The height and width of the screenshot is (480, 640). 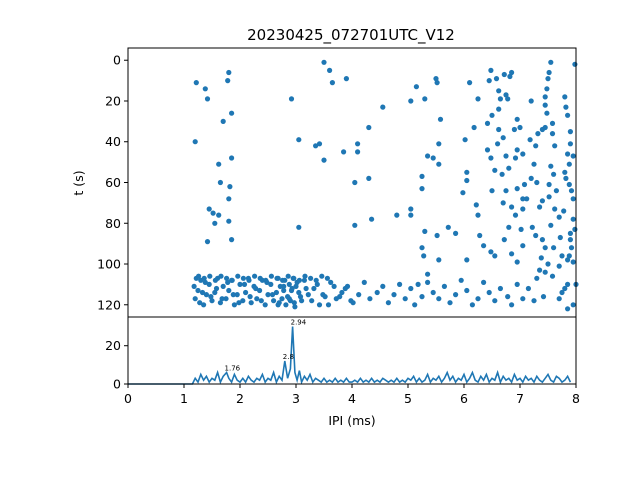 What do you see at coordinates (288, 357) in the screenshot?
I see `peak-label: 2.8` at bounding box center [288, 357].